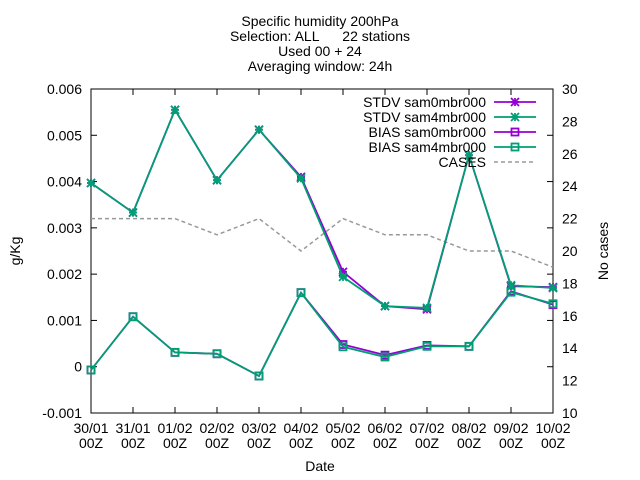 This screenshot has width=640, height=480. What do you see at coordinates (64, 274) in the screenshot?
I see `y-tick-label: 0.002` at bounding box center [64, 274].